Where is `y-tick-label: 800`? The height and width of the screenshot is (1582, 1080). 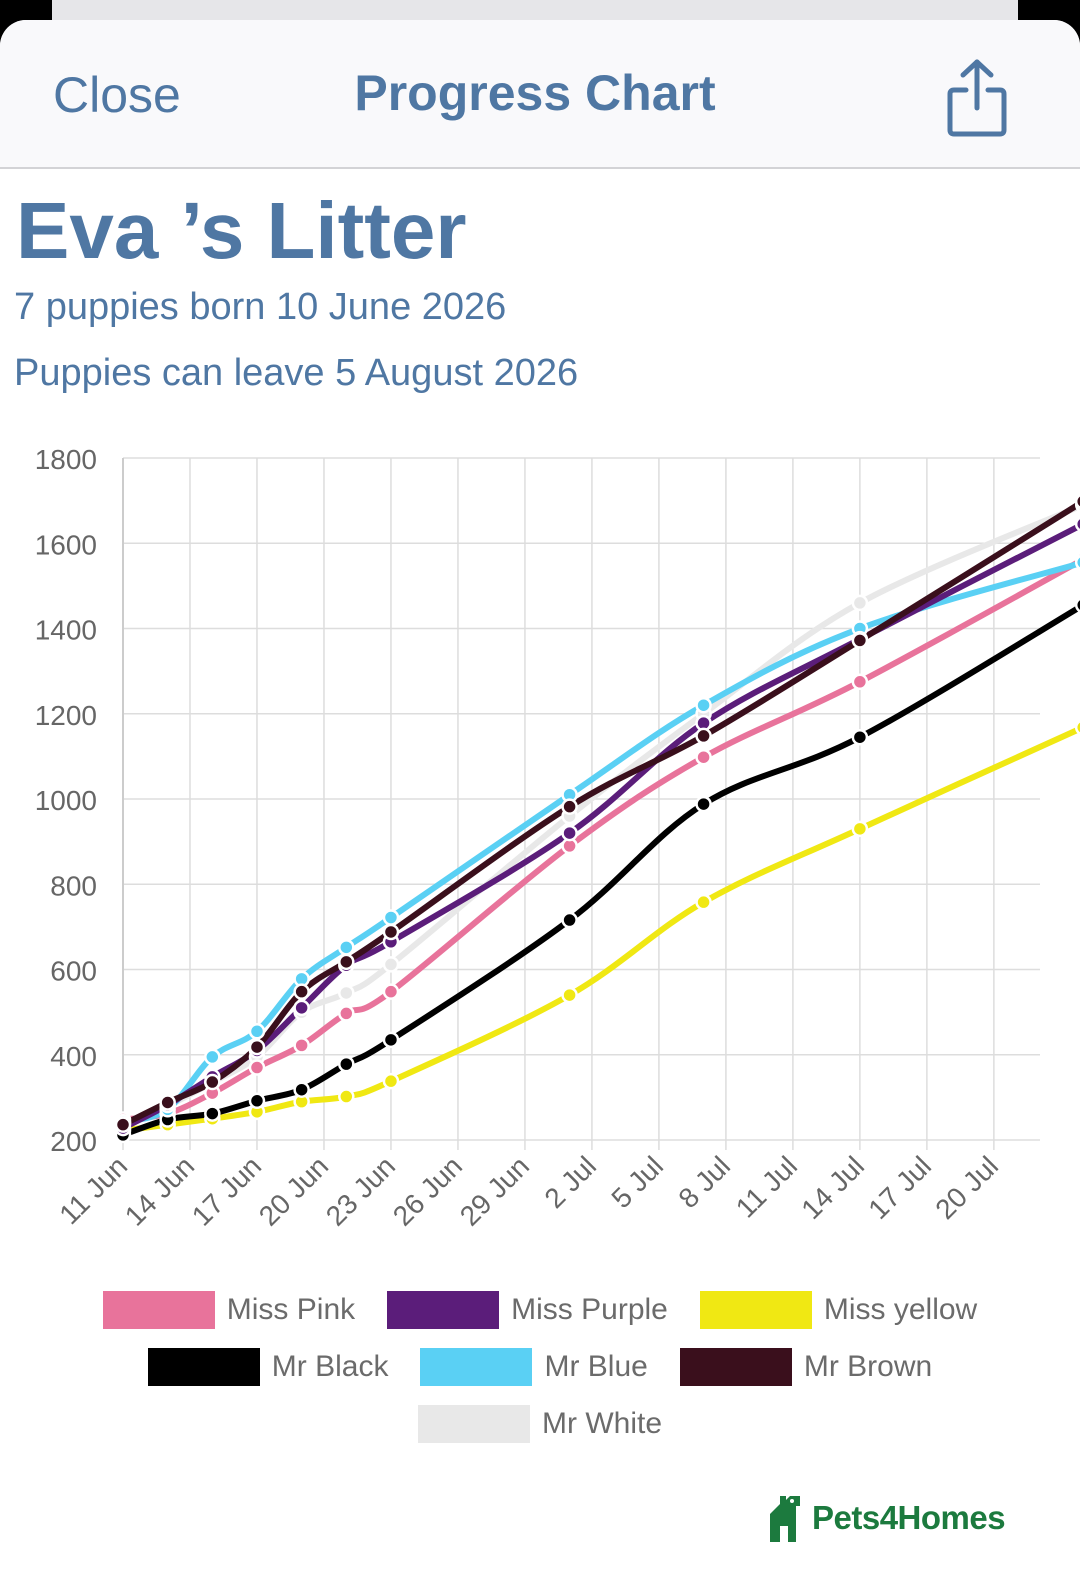 y-tick-label: 800 is located at coordinates (73, 885).